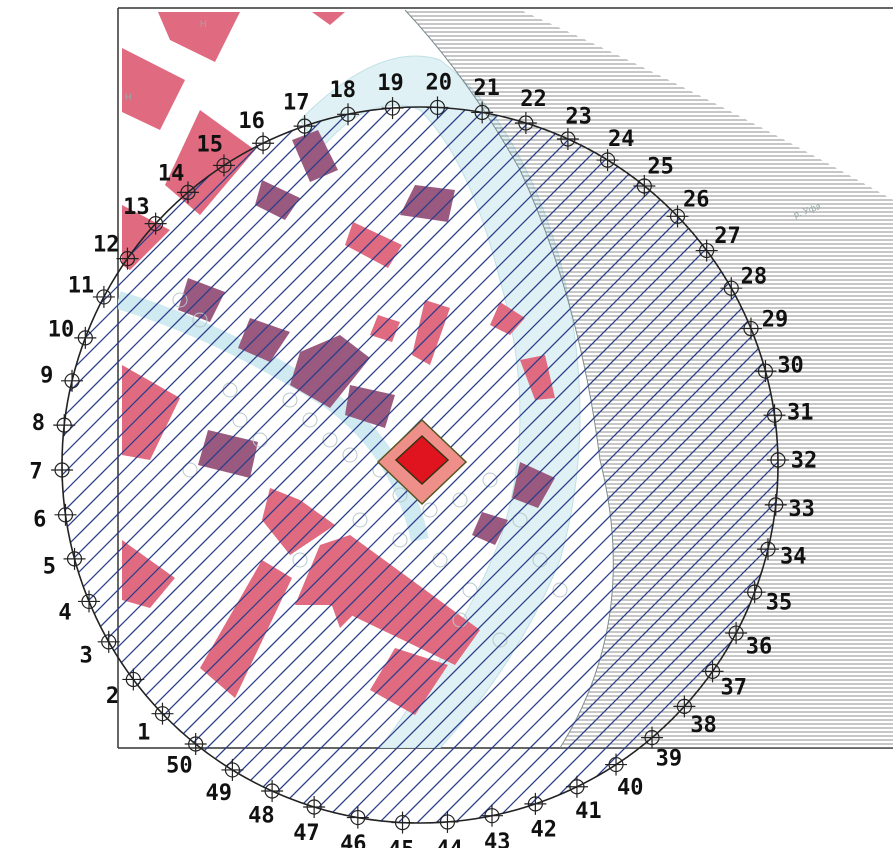 This screenshot has height=848, width=893. I want to click on control-point-26: 26, so click(688, 207).